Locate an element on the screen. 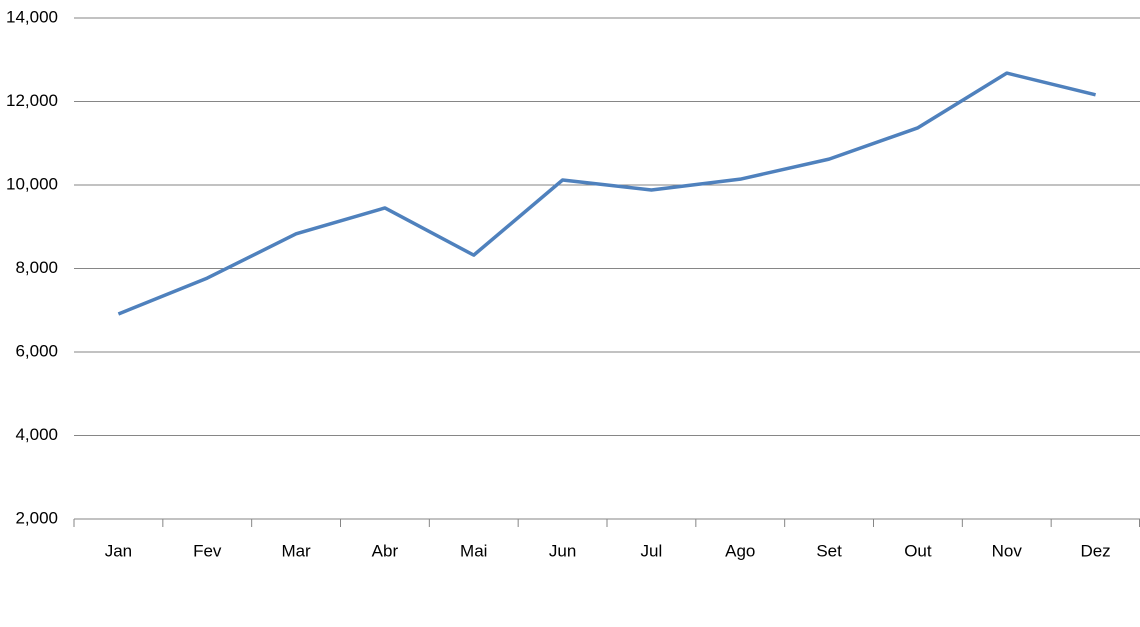 This screenshot has width=1140, height=627. y-tick-label: 12,000 is located at coordinates (32, 100).